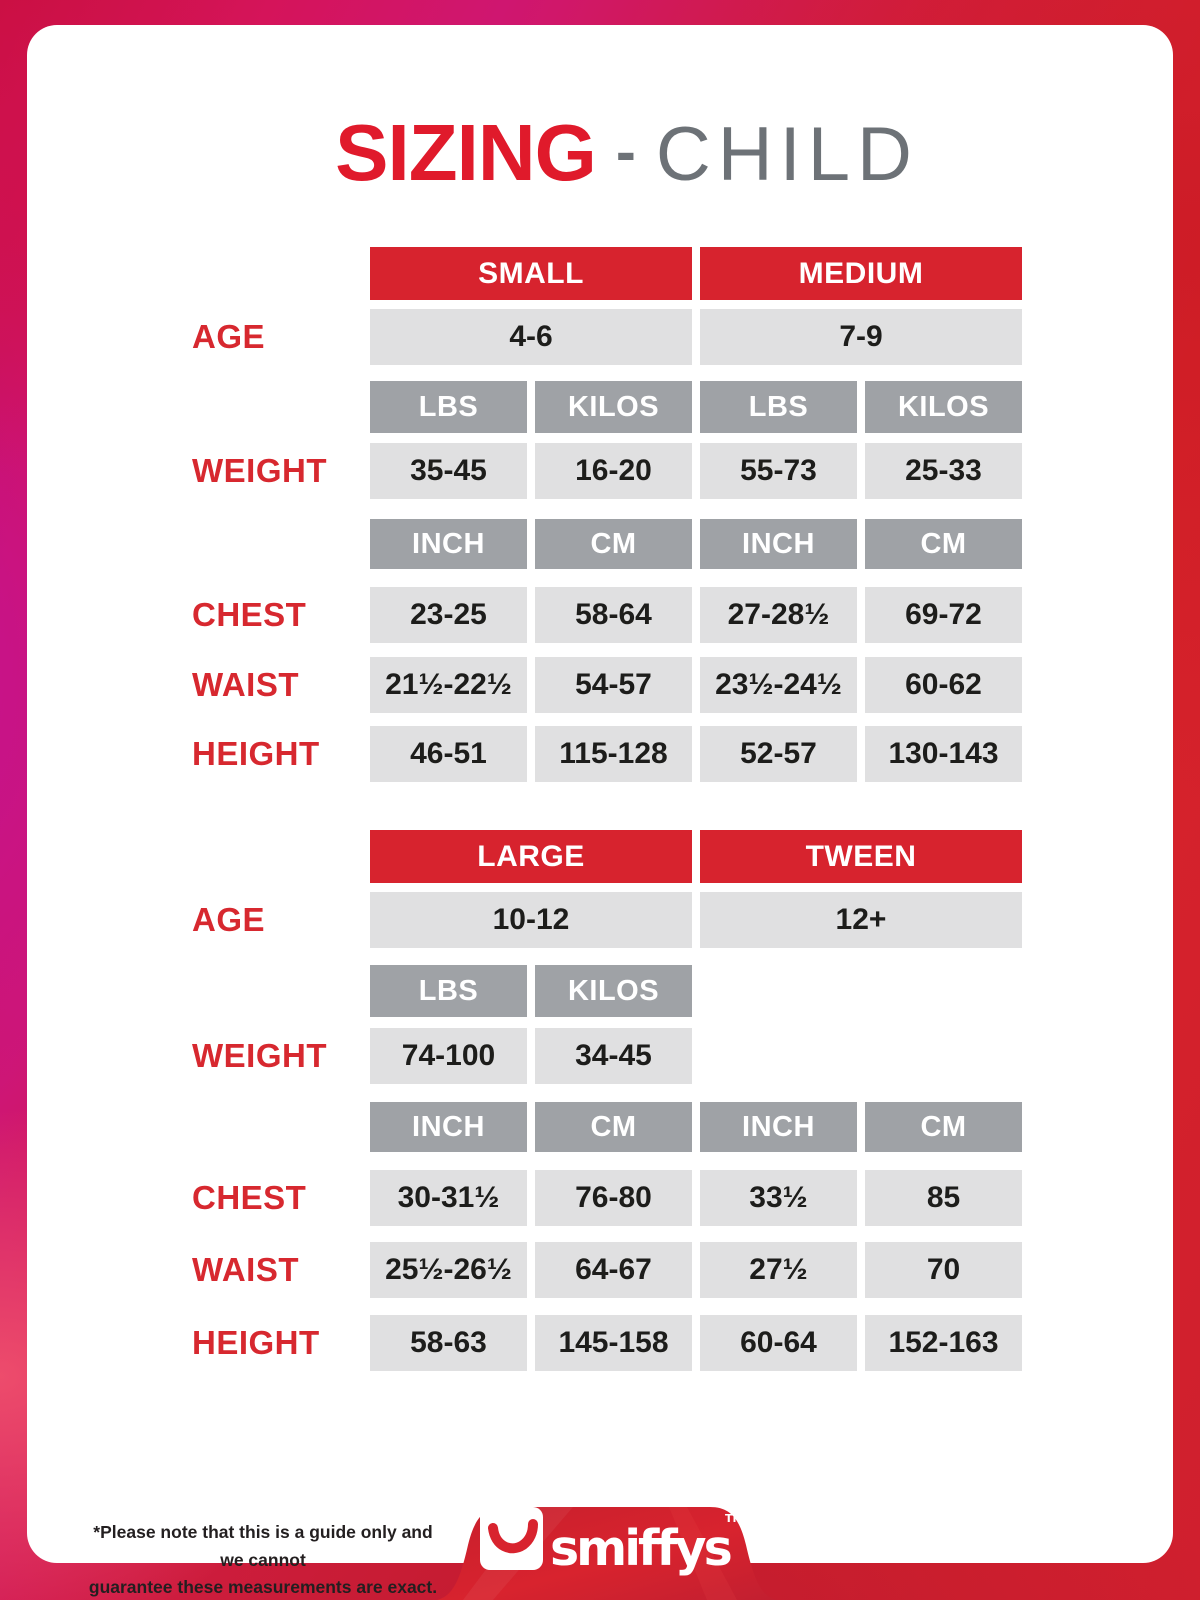 The image size is (1200, 1600). What do you see at coordinates (531, 920) in the screenshot?
I see `age-cell: 10-12` at bounding box center [531, 920].